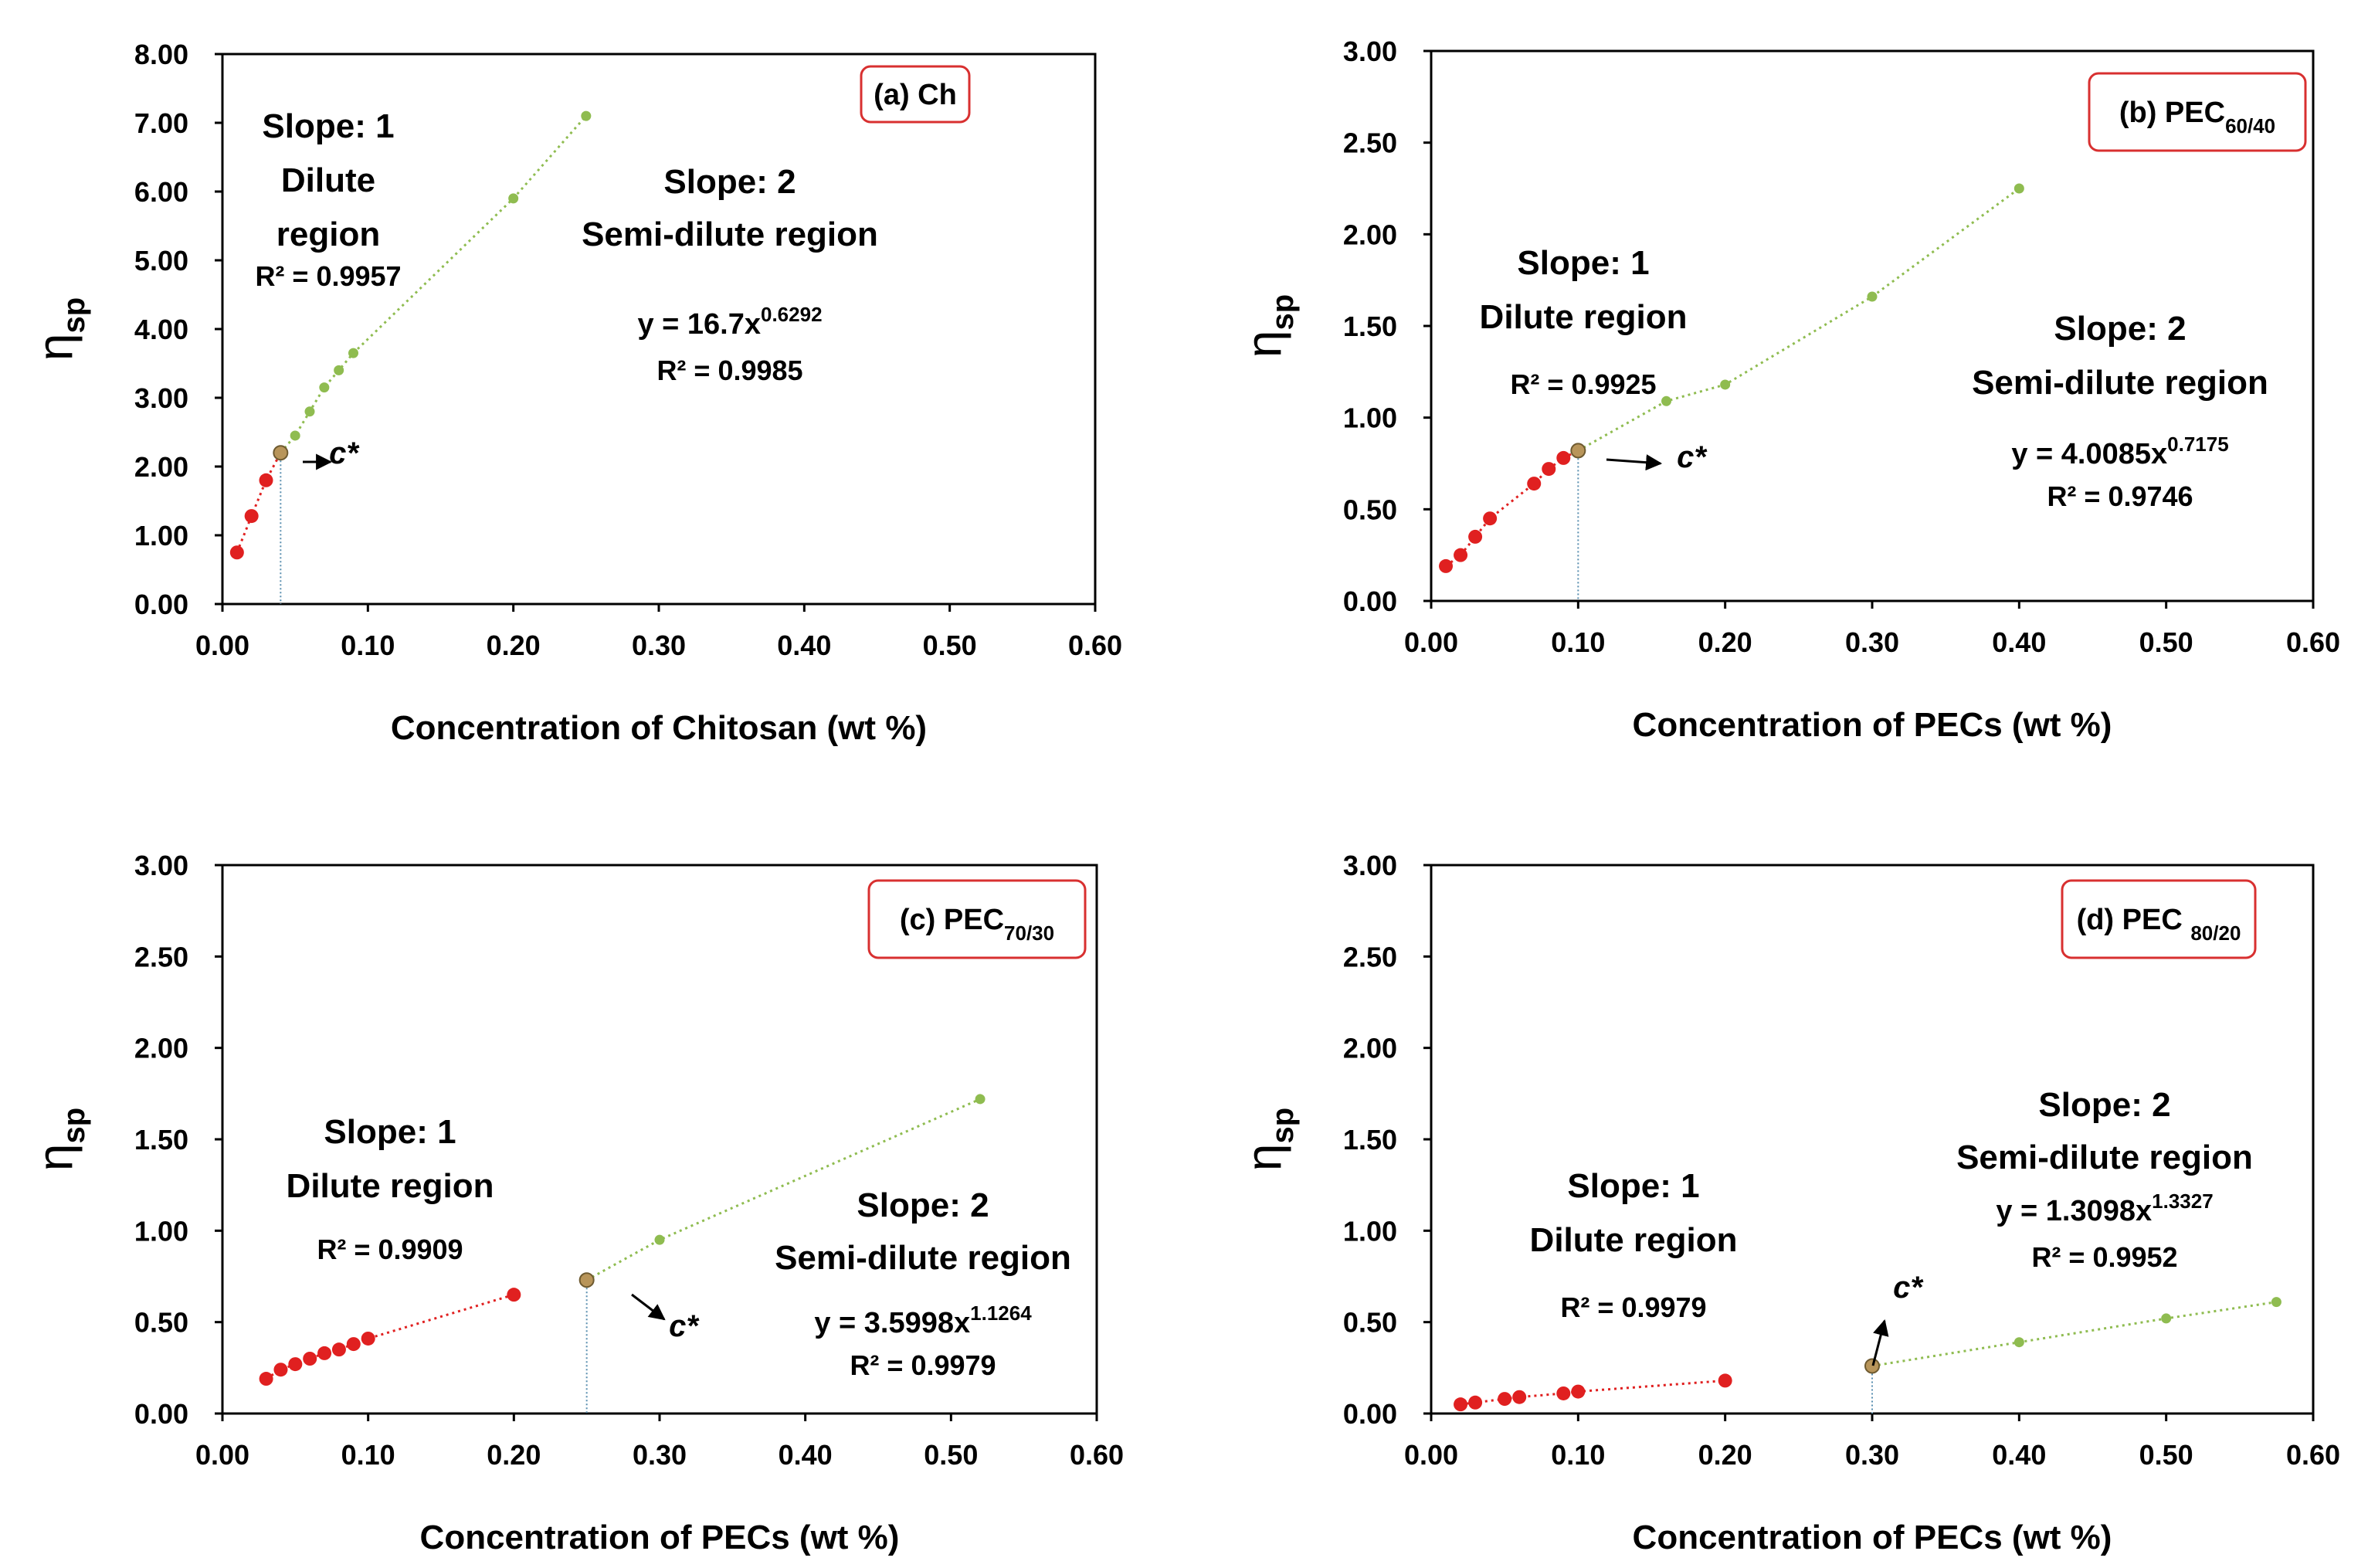 The width and height of the screenshot is (2368, 1568). Describe the element at coordinates (328, 234) in the screenshot. I see `dilute-region-label: region` at that location.